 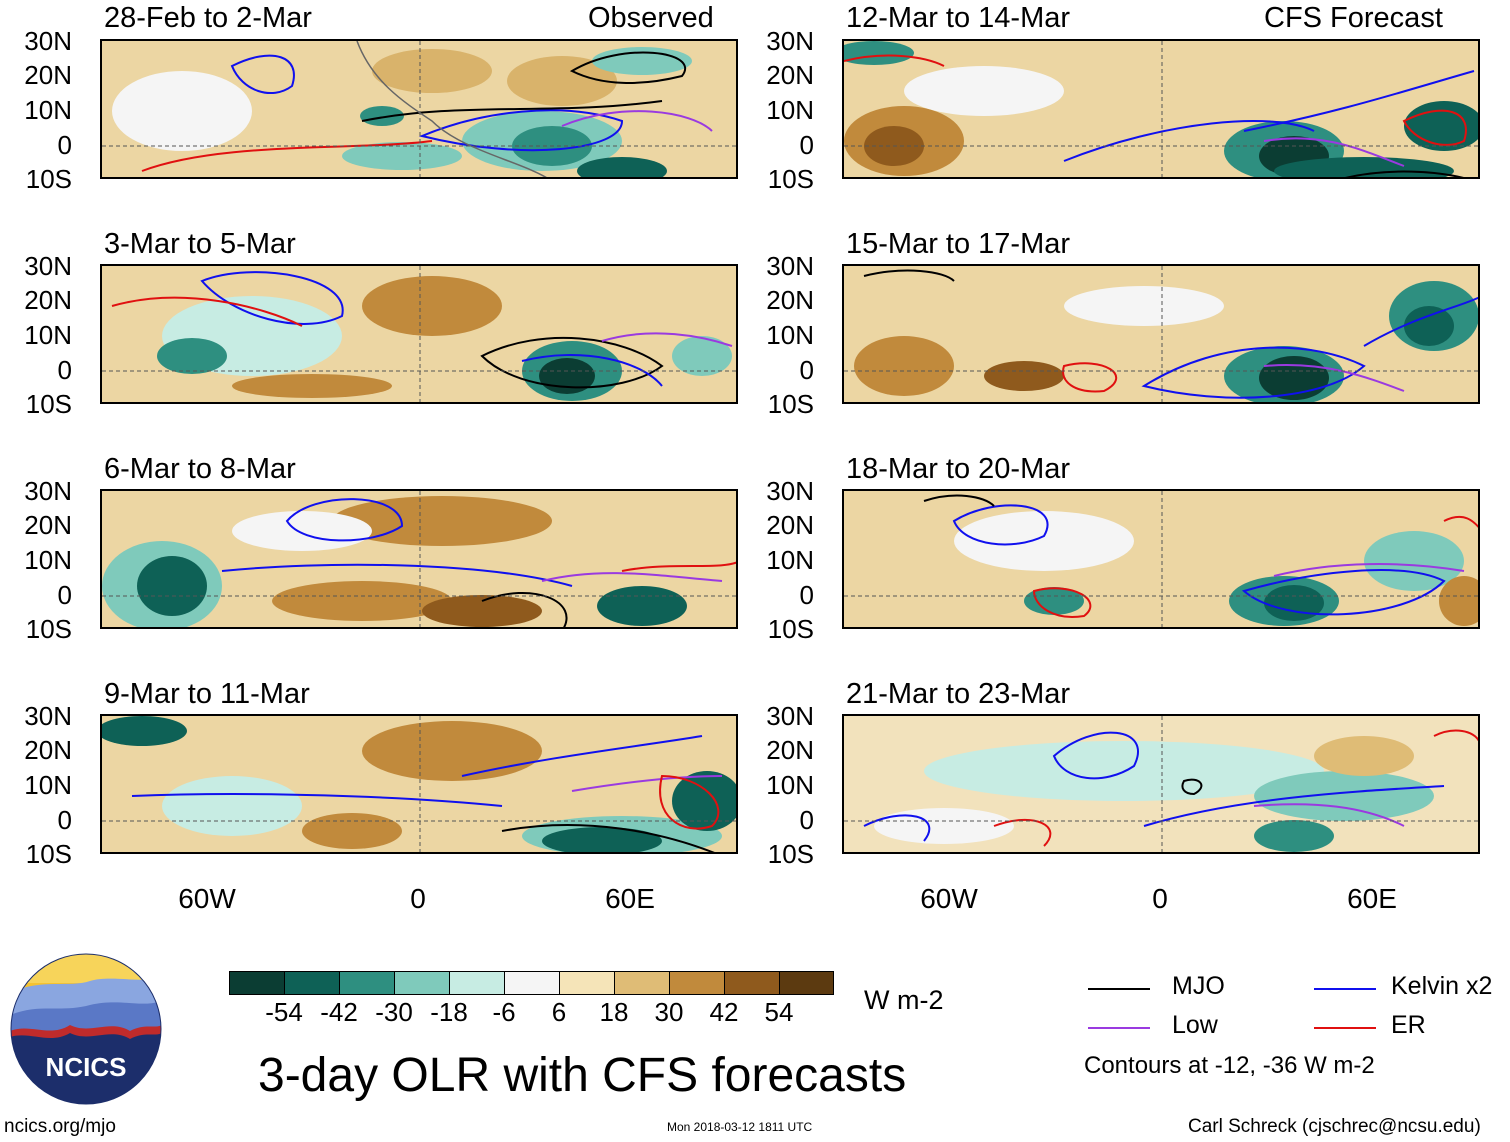 What do you see at coordinates (1408, 1025) in the screenshot?
I see `legend-label-er: ER` at bounding box center [1408, 1025].